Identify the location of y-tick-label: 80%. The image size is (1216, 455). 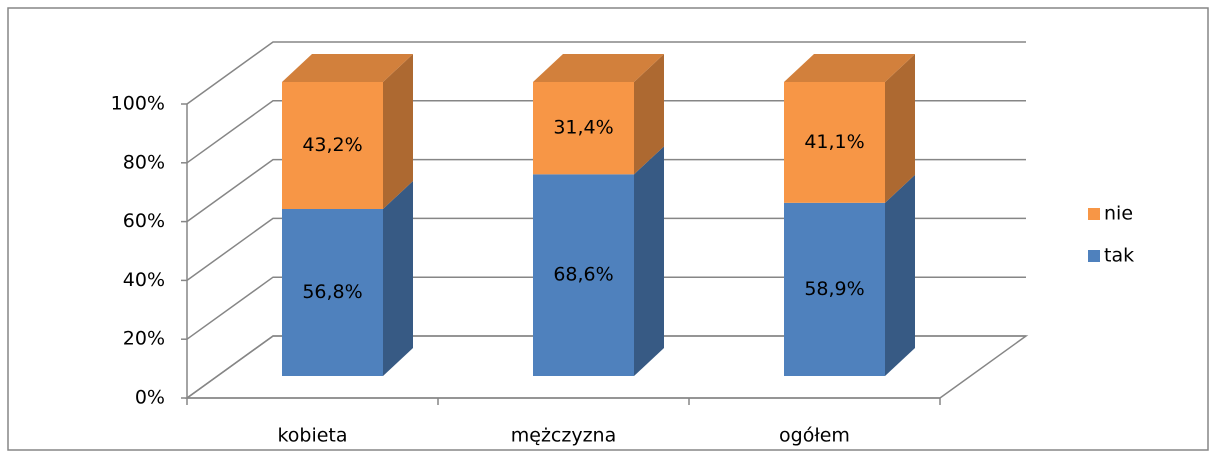
(144, 162).